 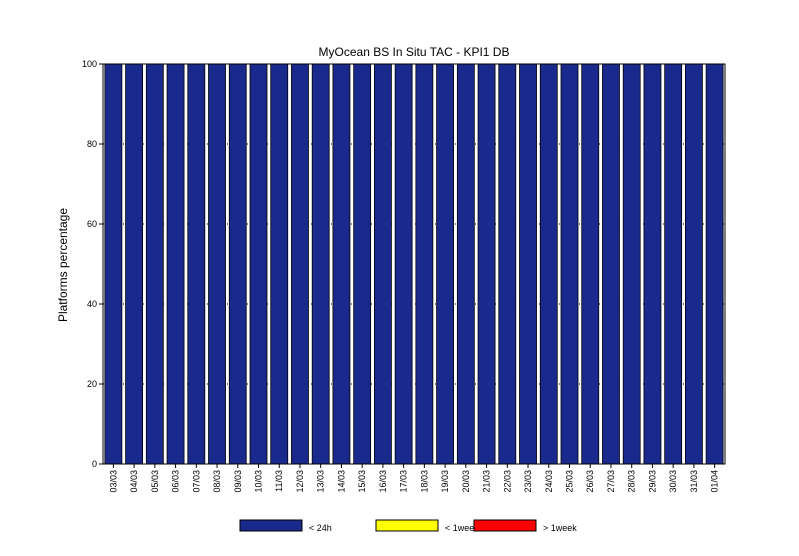 I want to click on x-tick-label: 08/03, so click(x=217, y=481).